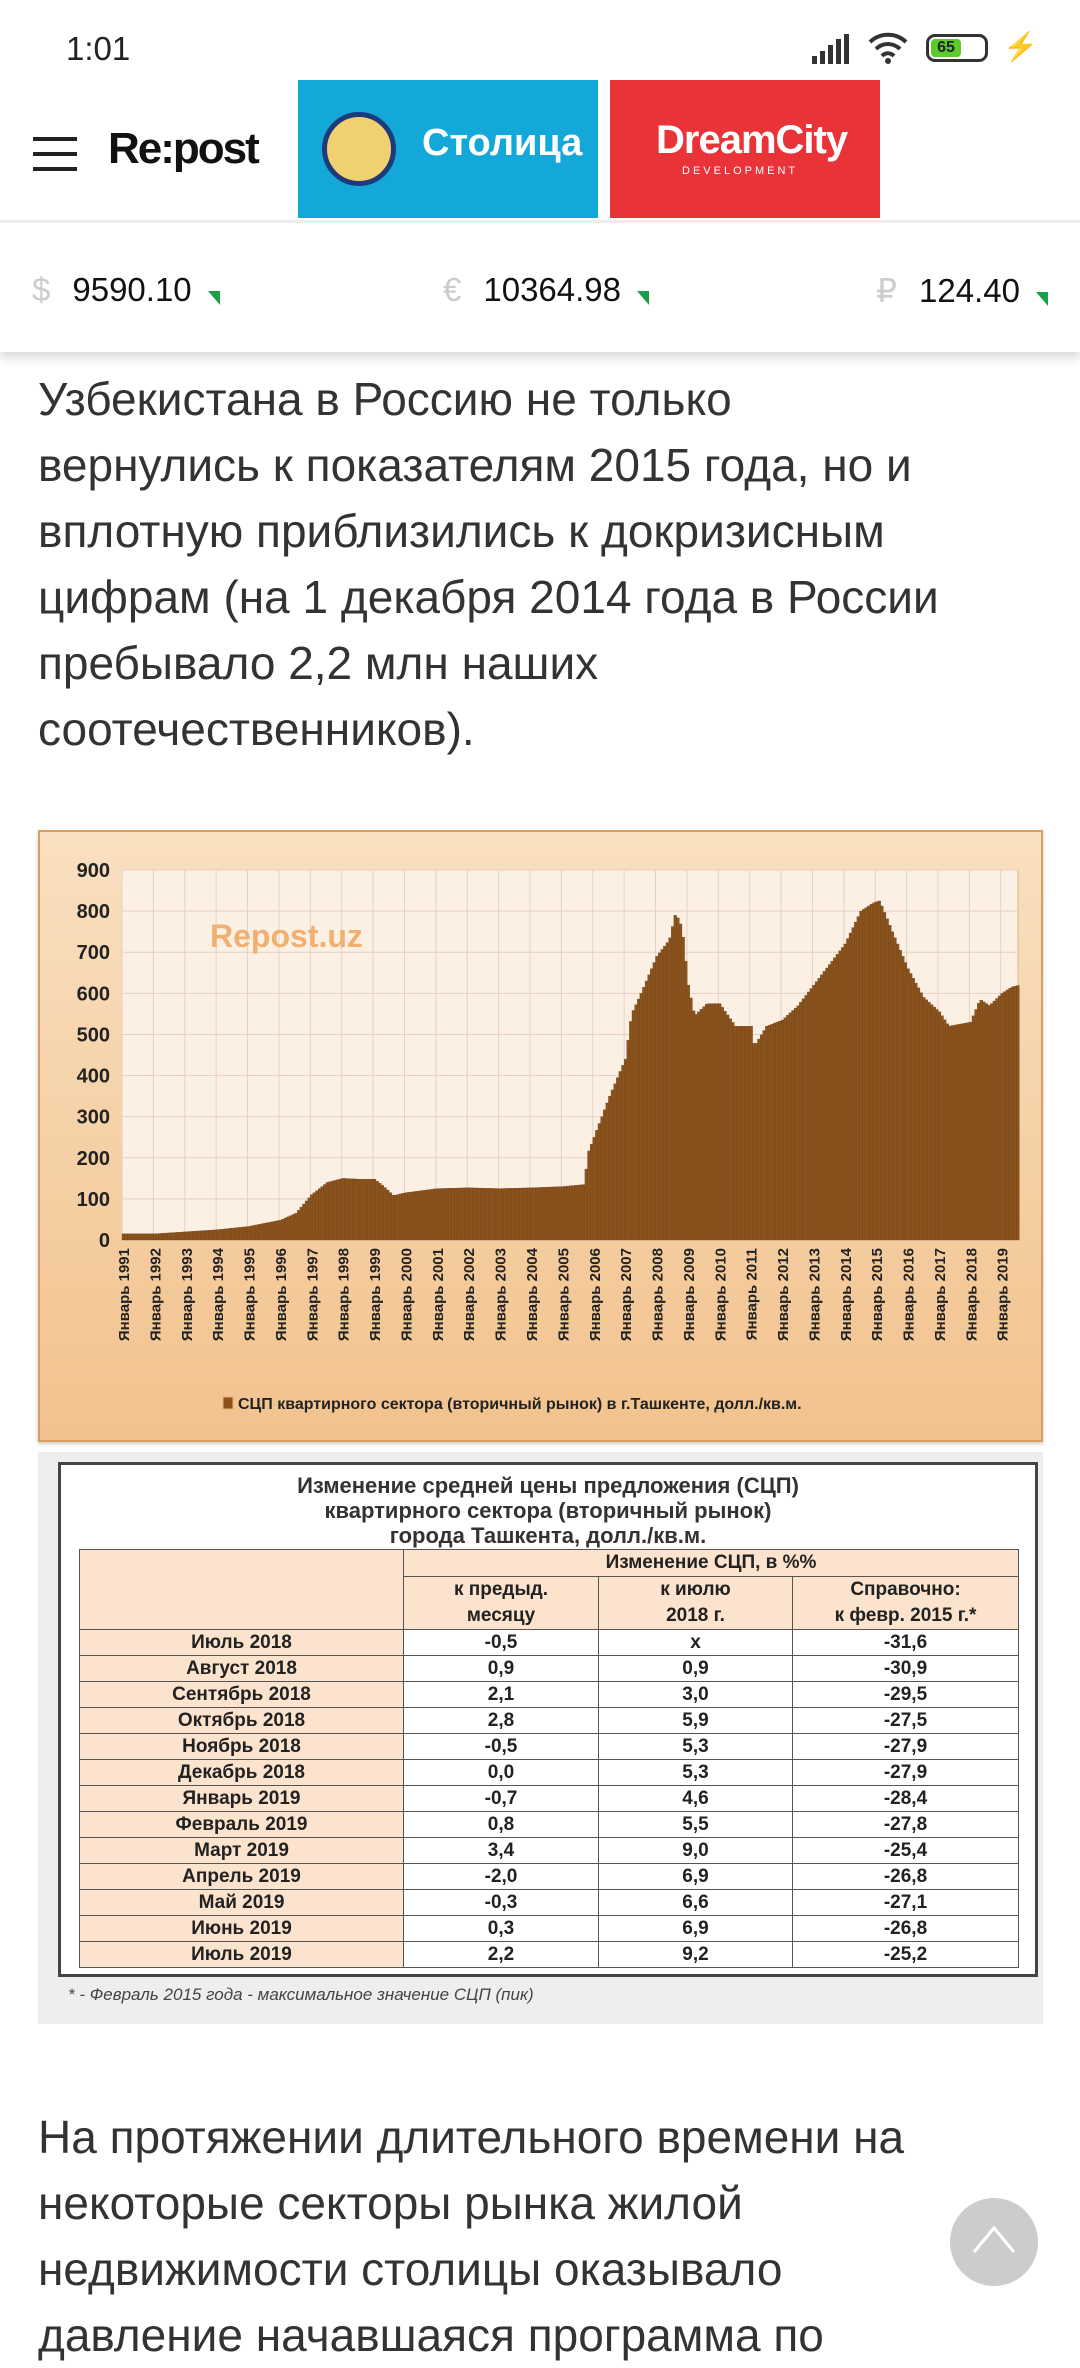 The width and height of the screenshot is (1080, 2368). Describe the element at coordinates (888, 48) in the screenshot. I see `wifi-icon` at that location.